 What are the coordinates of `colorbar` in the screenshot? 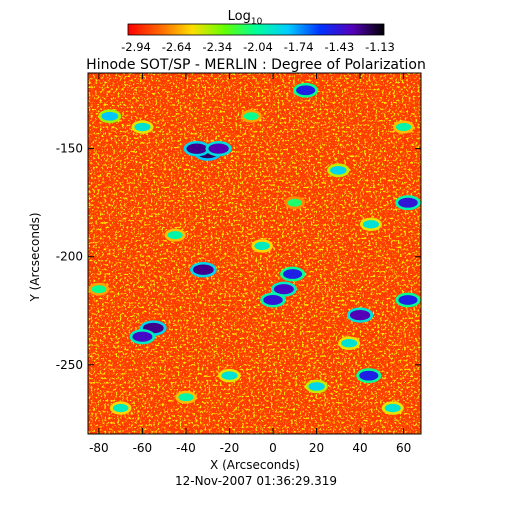 It's located at (256, 29).